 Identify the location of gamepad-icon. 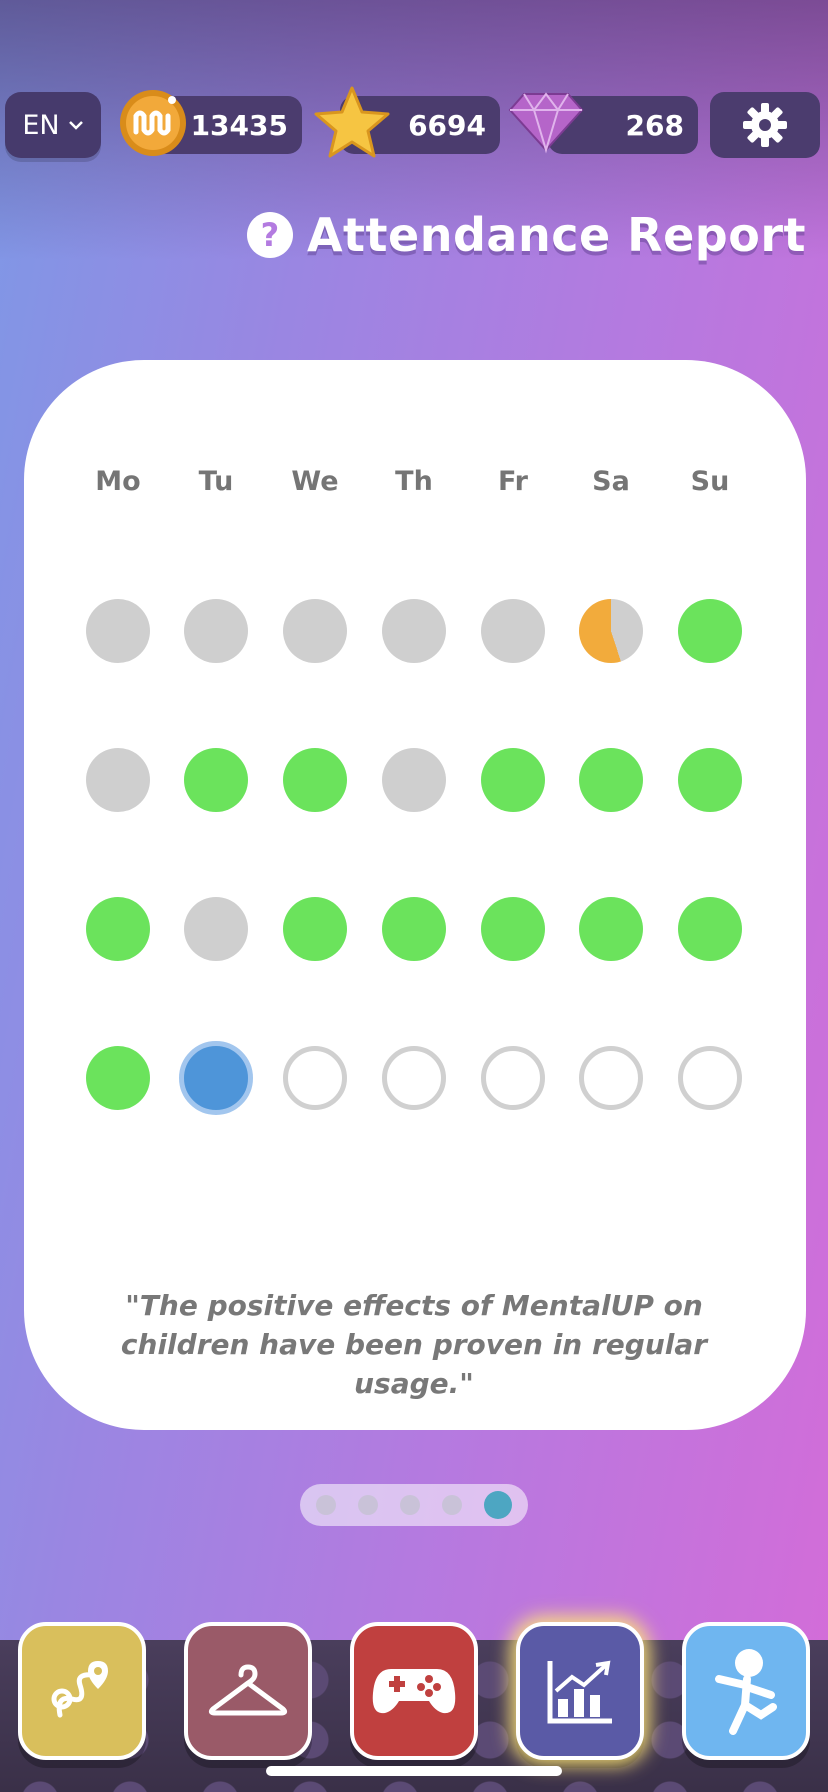
(414, 1691).